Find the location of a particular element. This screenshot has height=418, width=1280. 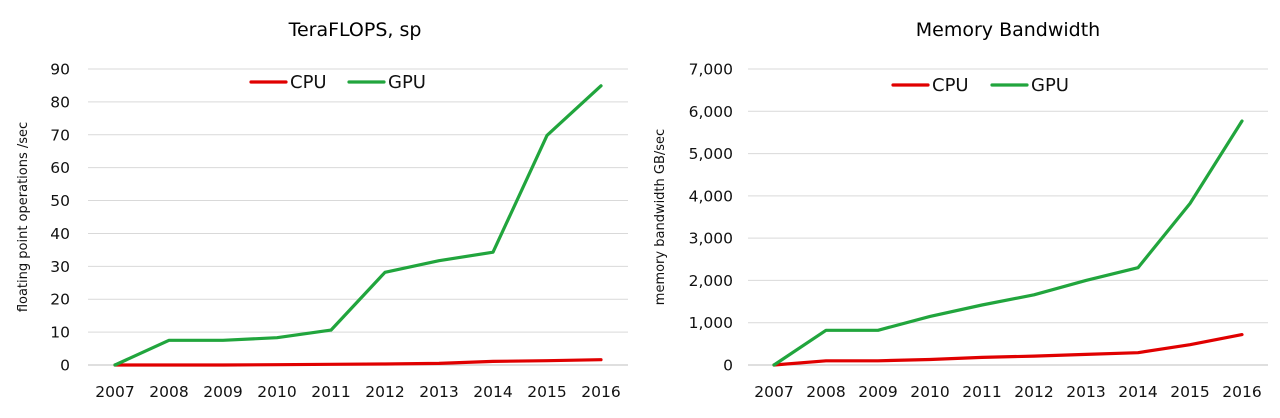

teraflops-y-tick-label: 10 is located at coordinates (60, 333).